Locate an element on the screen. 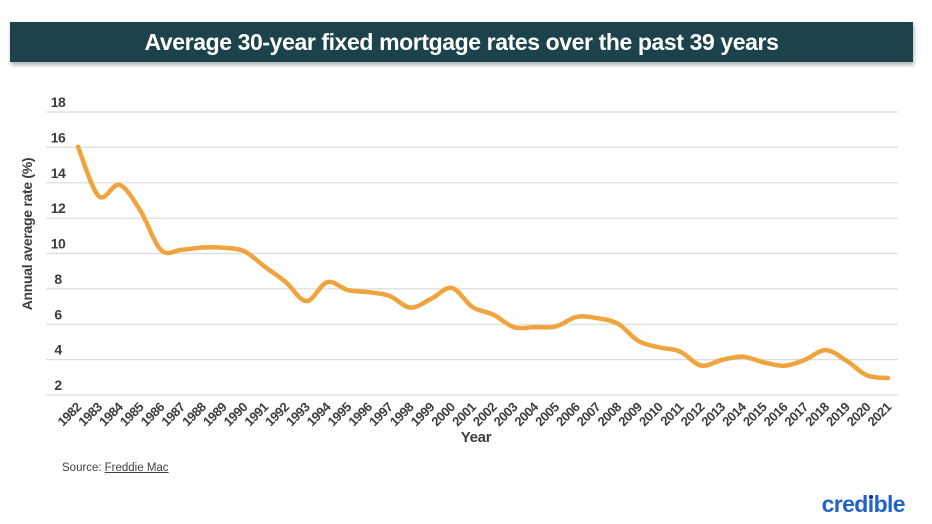 The width and height of the screenshot is (932, 524). logo-text-pre: cred is located at coordinates (845, 504).